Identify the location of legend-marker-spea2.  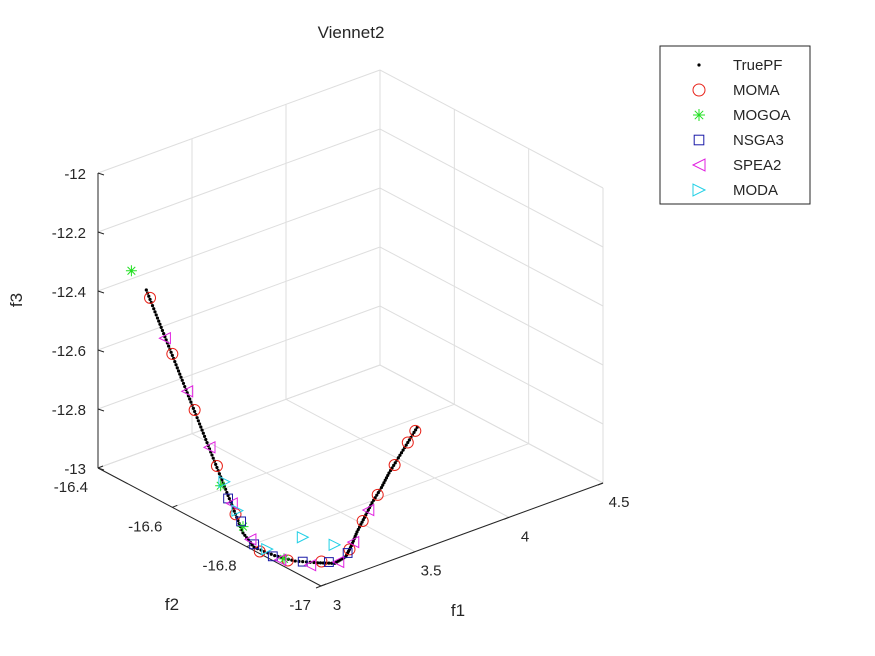
(698, 165).